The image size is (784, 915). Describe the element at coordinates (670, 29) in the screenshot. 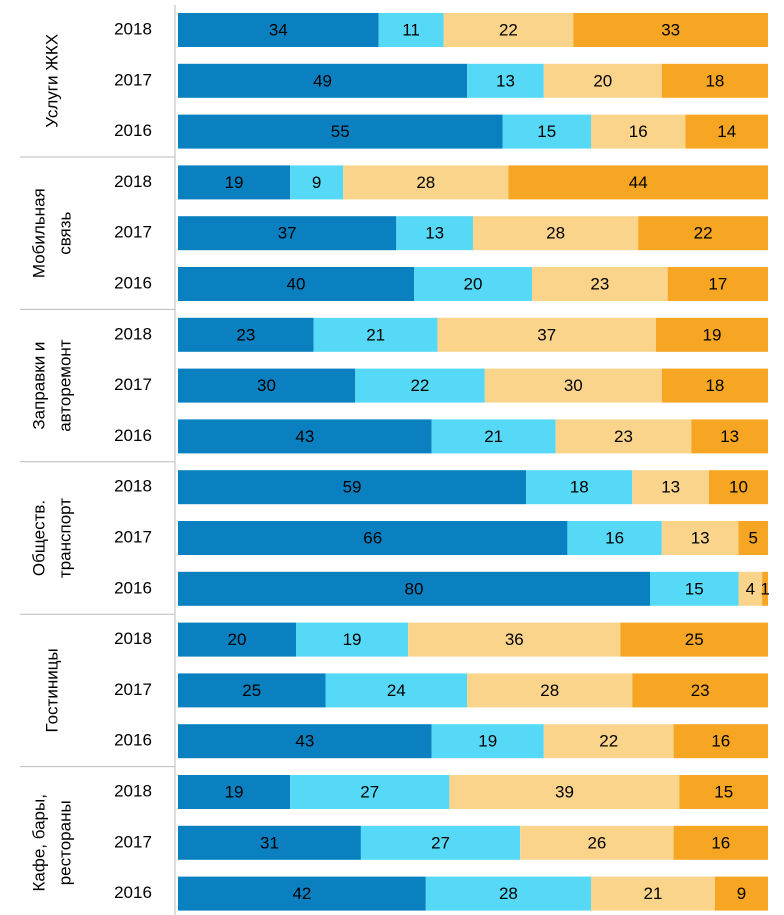

I see `data-label: 33` at that location.